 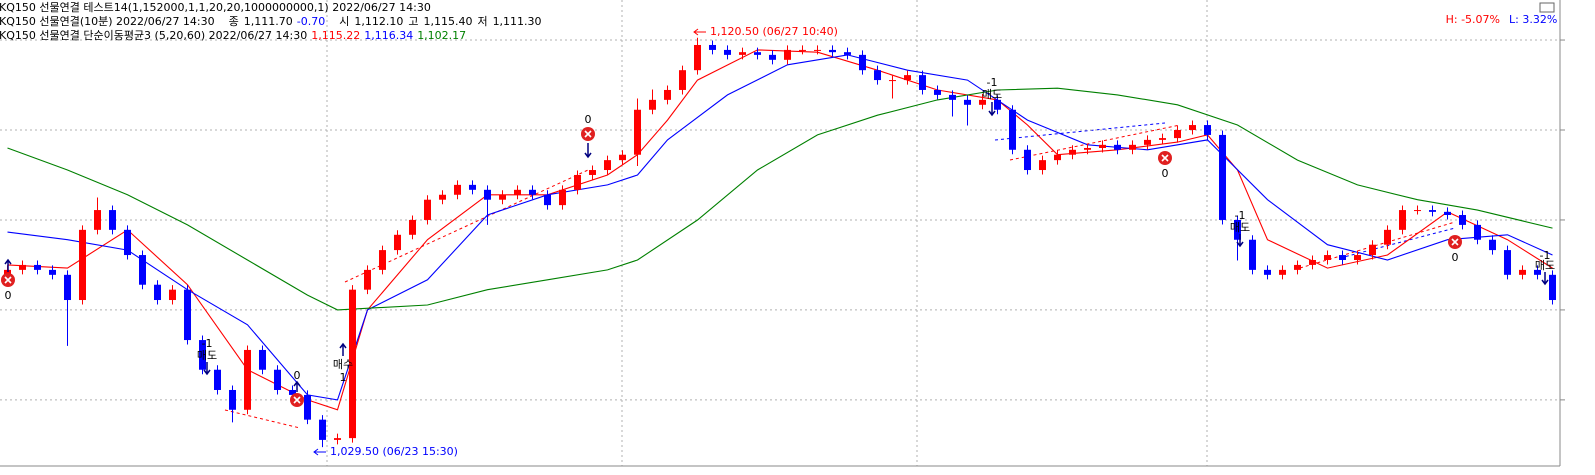 I want to click on header-text: 1,111.70, so click(x=268, y=21).